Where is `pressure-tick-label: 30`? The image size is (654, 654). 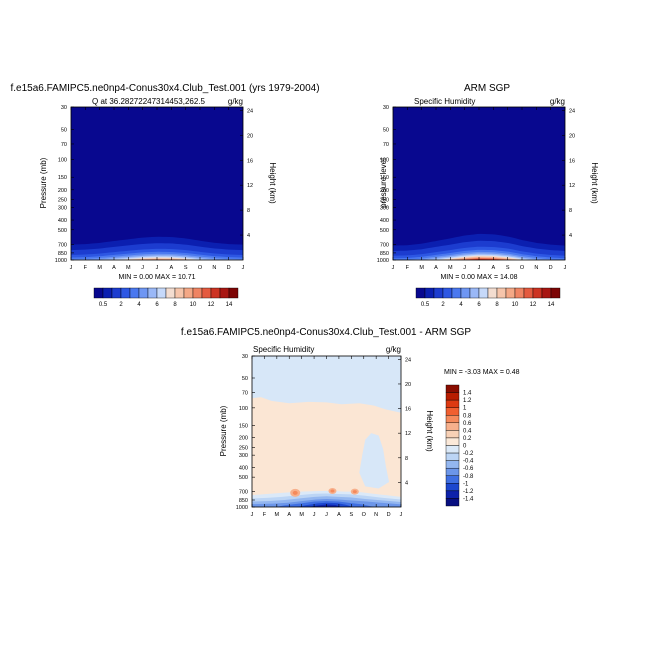 pressure-tick-label: 30 is located at coordinates (386, 108).